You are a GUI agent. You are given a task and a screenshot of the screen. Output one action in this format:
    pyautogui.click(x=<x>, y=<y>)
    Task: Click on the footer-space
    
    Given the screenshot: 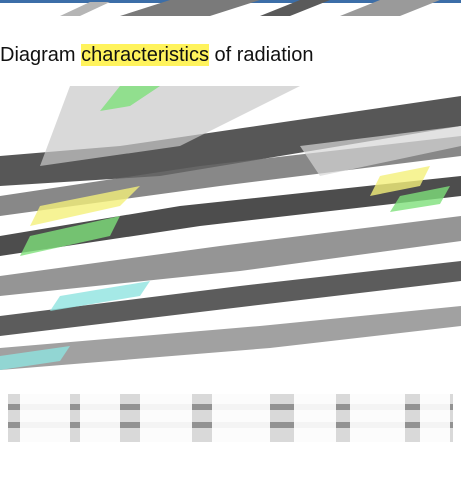 What is the action you would take?
    pyautogui.click(x=230, y=462)
    